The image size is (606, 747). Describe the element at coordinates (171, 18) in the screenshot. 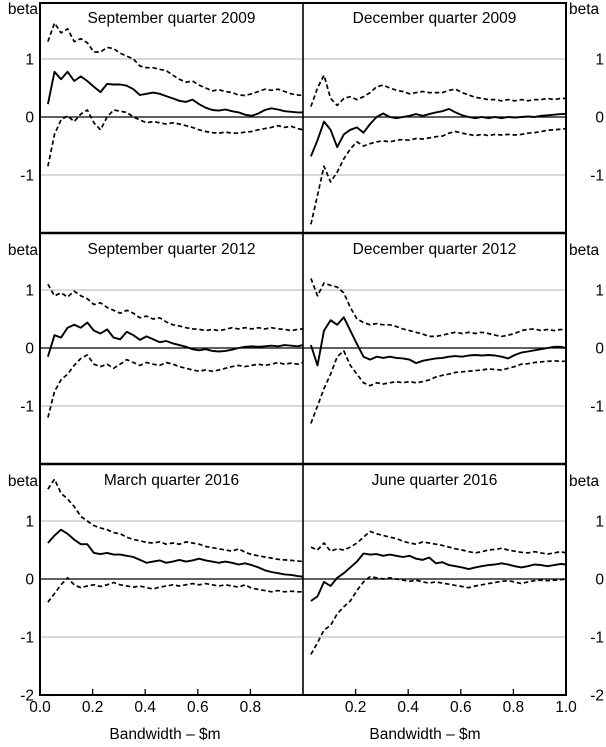

I see `panel-title: September quarter 2009` at that location.